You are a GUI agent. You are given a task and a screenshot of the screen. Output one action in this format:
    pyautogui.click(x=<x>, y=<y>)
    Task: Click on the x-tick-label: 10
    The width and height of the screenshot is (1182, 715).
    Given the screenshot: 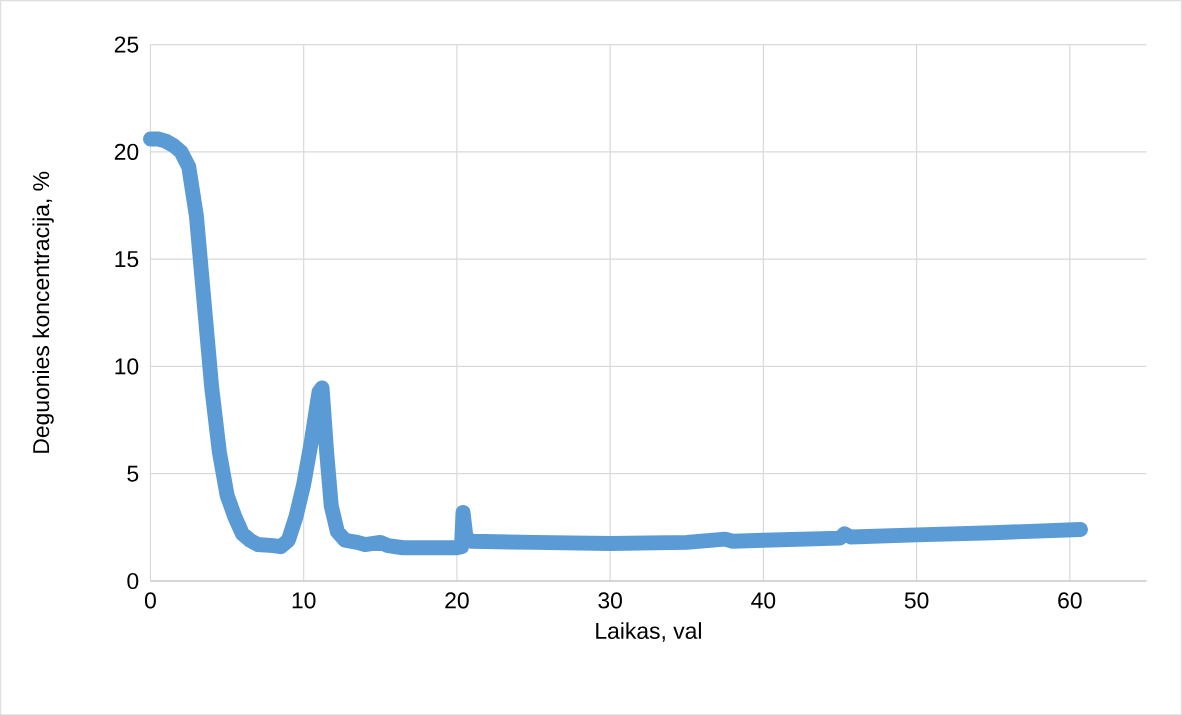 What is the action you would take?
    pyautogui.click(x=304, y=600)
    